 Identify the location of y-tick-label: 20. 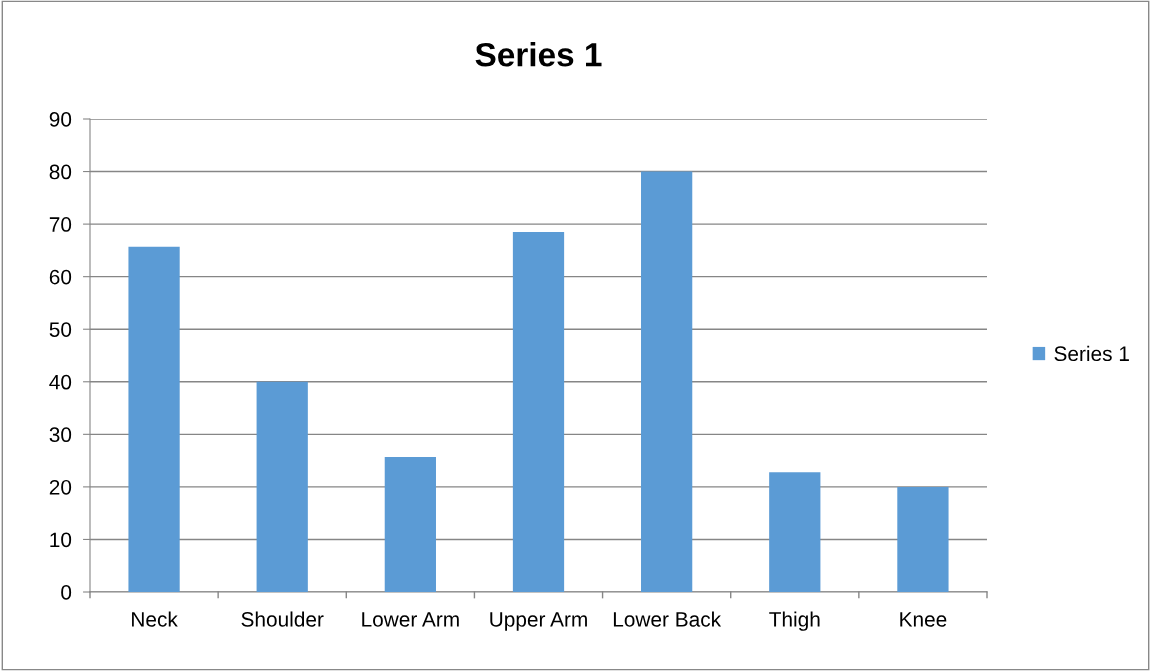
(60, 487).